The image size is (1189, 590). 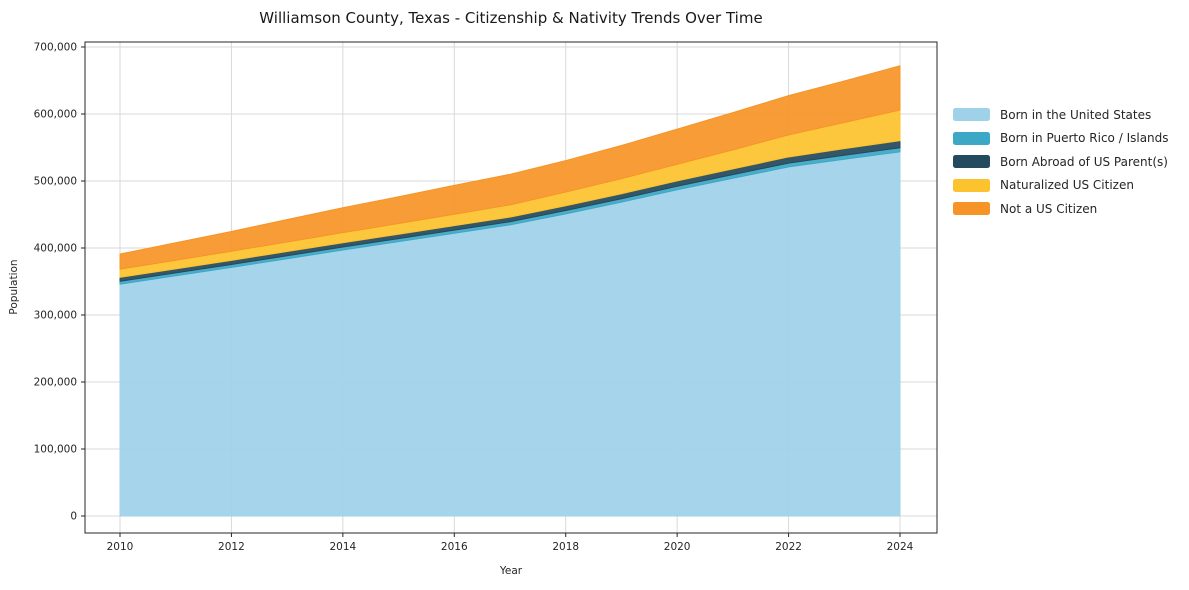 I want to click on svg-text: 0, so click(x=73, y=517).